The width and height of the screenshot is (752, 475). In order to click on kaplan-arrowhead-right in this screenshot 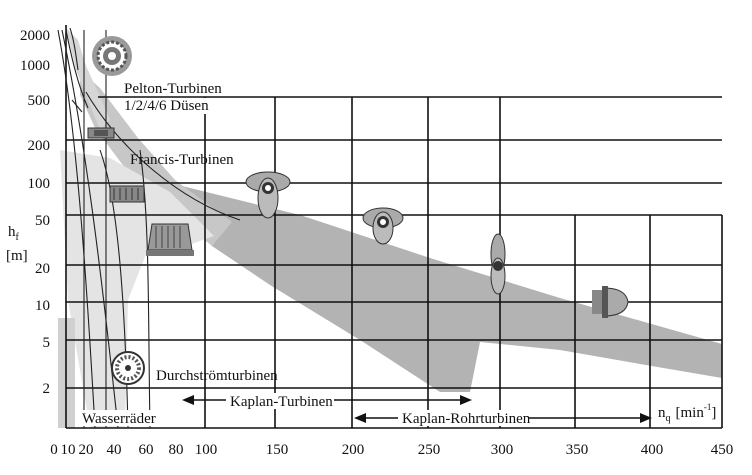, I will do `click(466, 400)`.